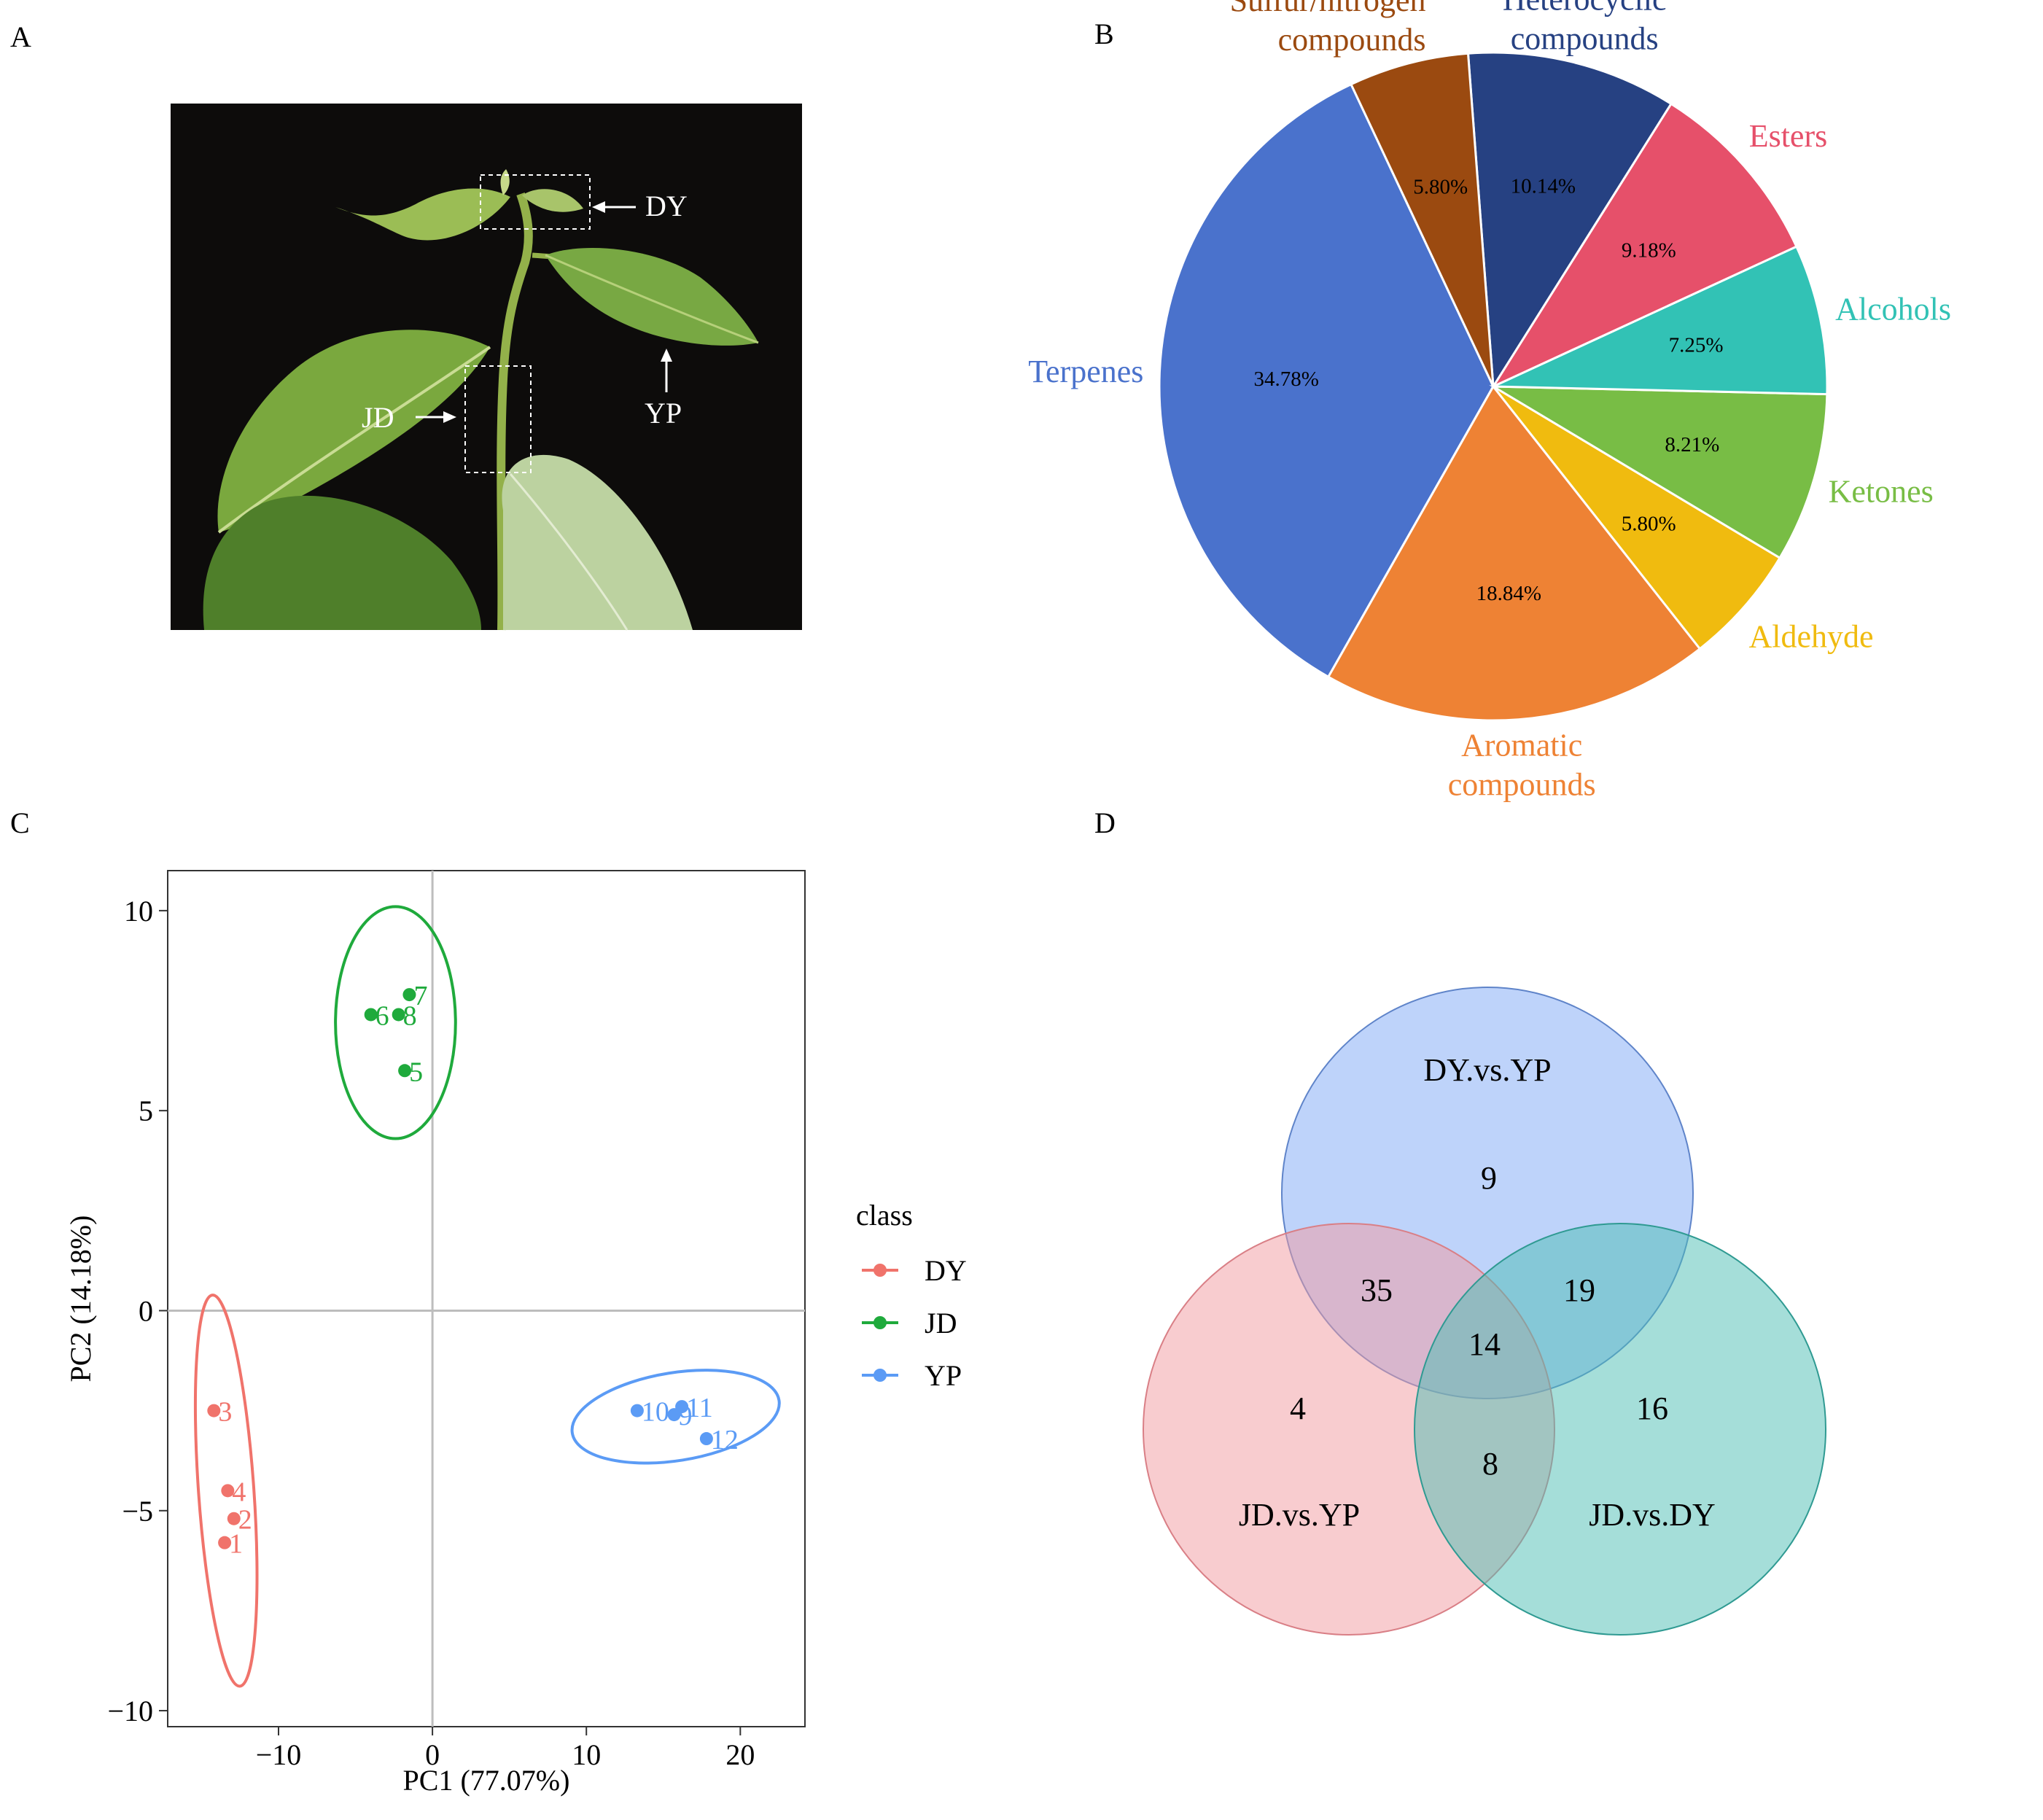 This screenshot has height=1820, width=2043. I want to click on point-label-5: 5, so click(416, 1072).